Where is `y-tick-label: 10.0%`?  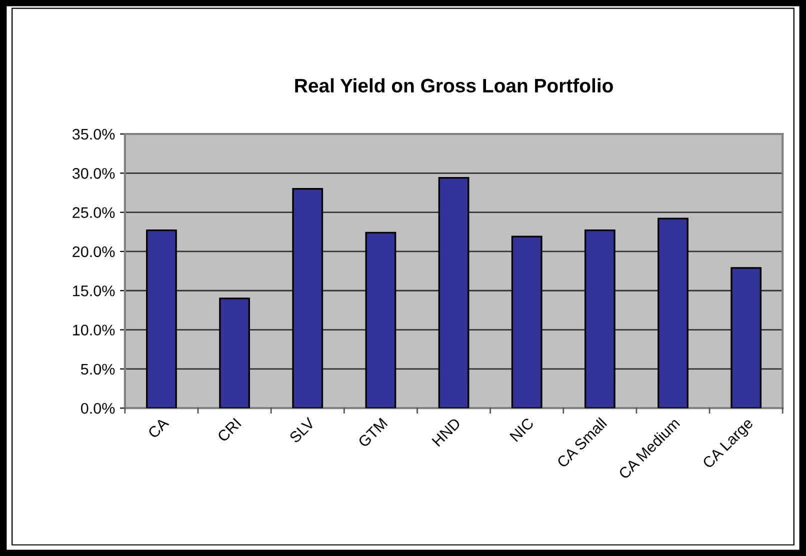 y-tick-label: 10.0% is located at coordinates (94, 330).